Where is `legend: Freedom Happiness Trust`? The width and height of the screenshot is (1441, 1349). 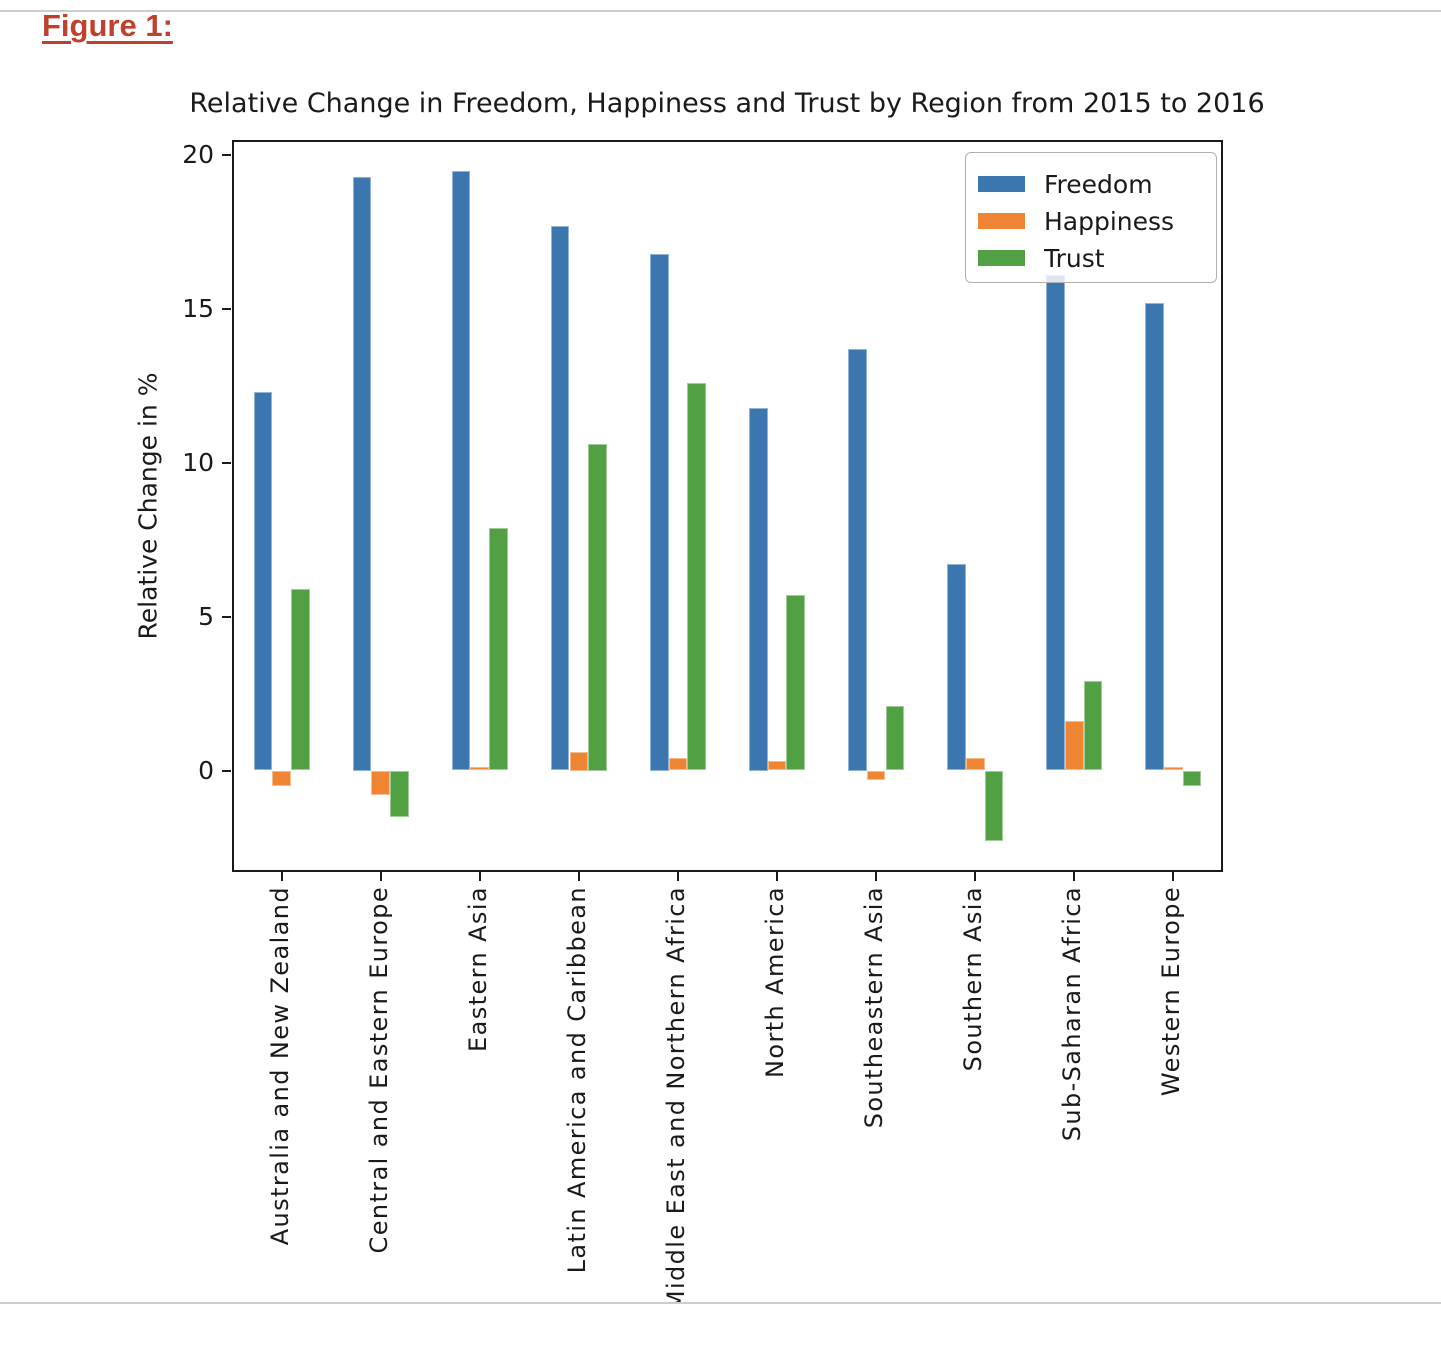
legend: Freedom Happiness Trust is located at coordinates (1091, 217).